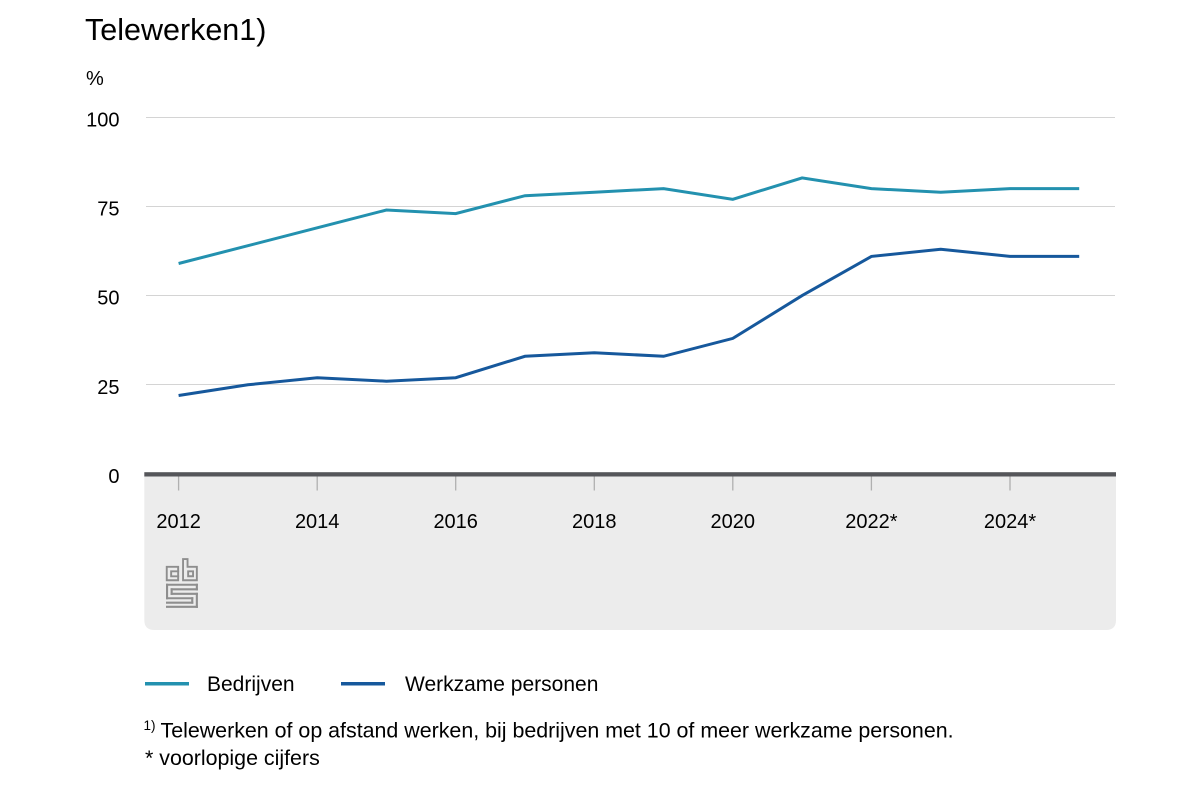 The height and width of the screenshot is (805, 1200). Describe the element at coordinates (108, 210) in the screenshot. I see `svg-text: 75` at that location.